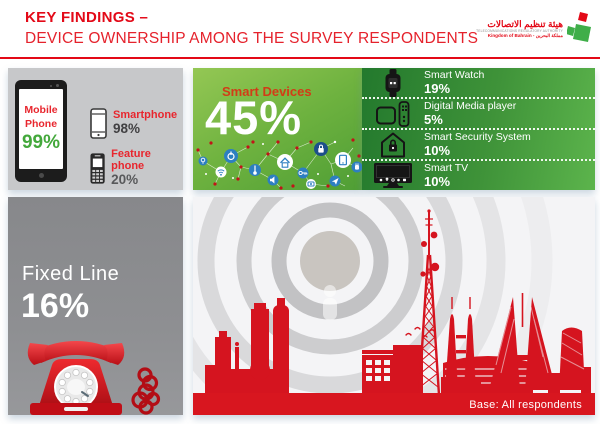 Image resolution: width=600 pixels, height=424 pixels. I want to click on tra-logo-icon, so click(579, 27).